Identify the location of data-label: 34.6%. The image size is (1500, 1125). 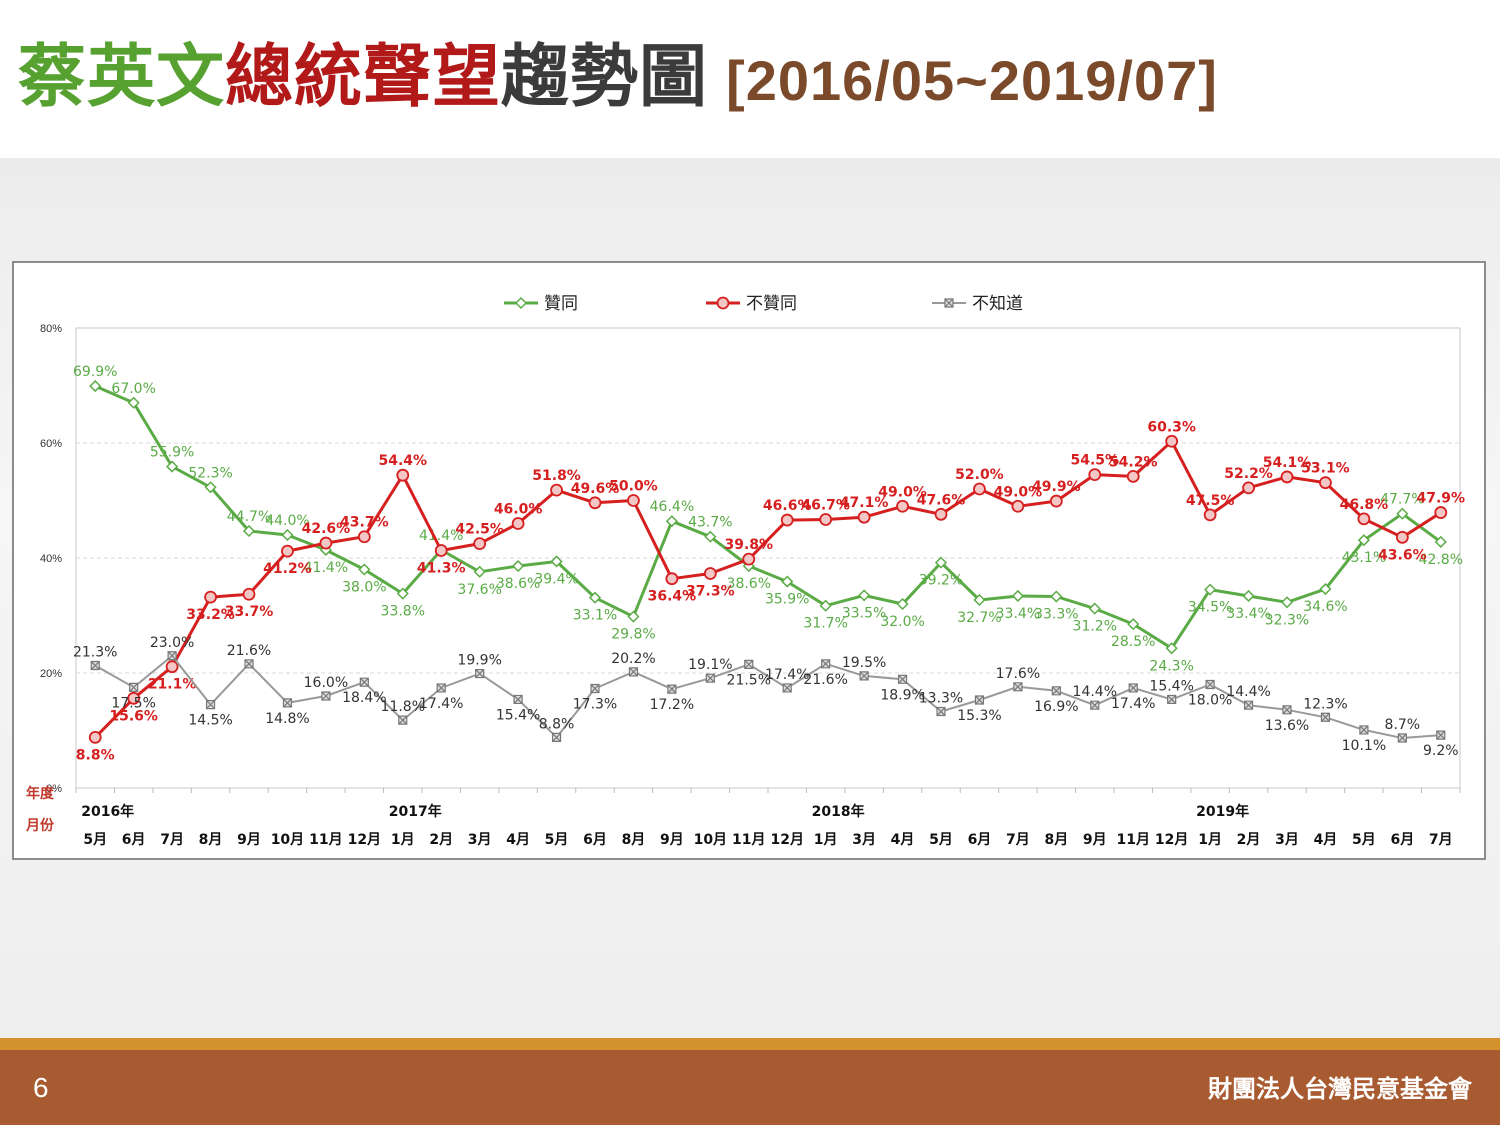
(1325, 607).